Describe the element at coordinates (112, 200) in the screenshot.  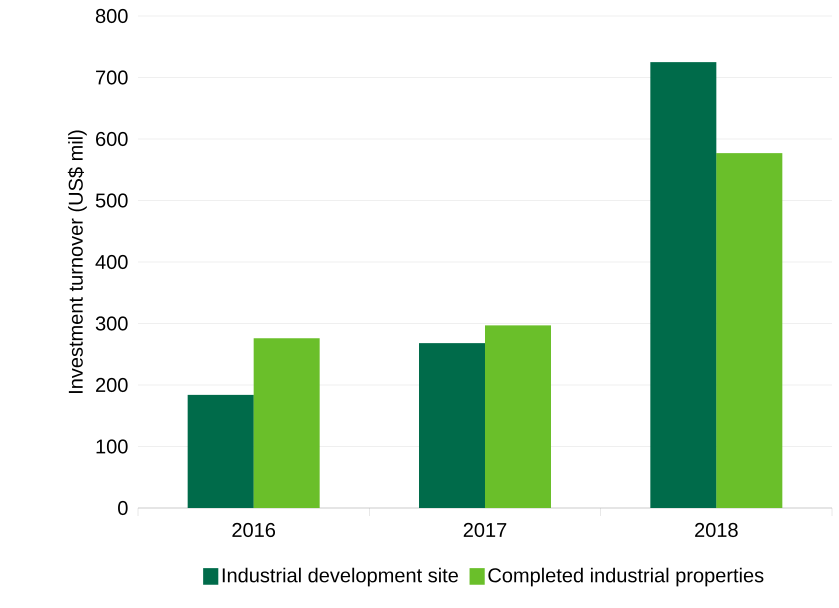
I see `y-tick-label: 500` at that location.